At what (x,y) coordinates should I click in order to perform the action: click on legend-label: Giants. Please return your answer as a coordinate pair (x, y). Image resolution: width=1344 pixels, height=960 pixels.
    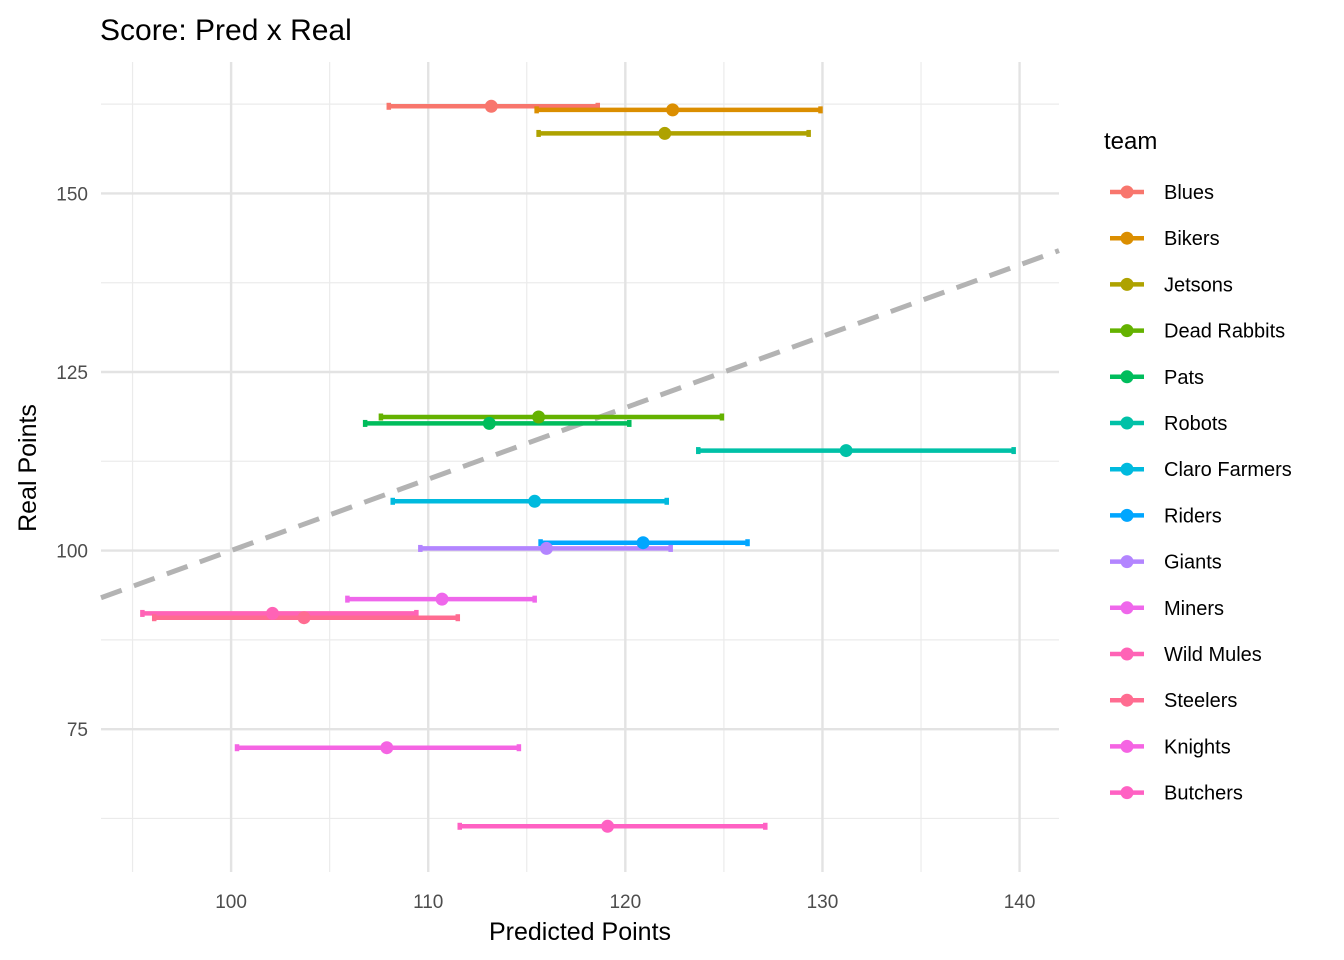
    Looking at the image, I should click on (1193, 563).